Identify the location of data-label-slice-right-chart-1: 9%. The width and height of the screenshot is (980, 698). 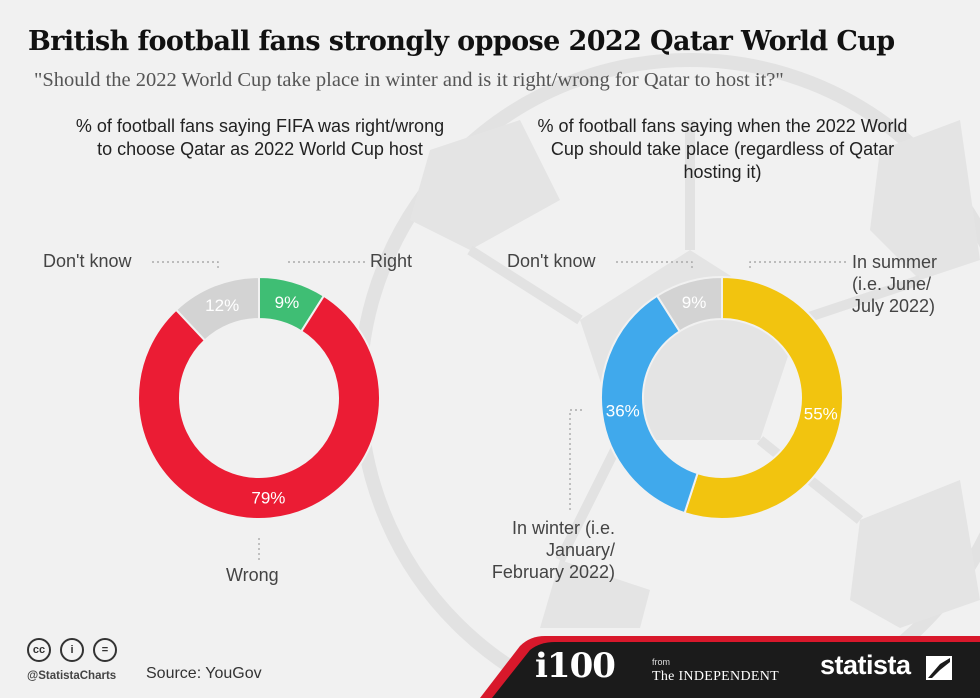
(287, 302).